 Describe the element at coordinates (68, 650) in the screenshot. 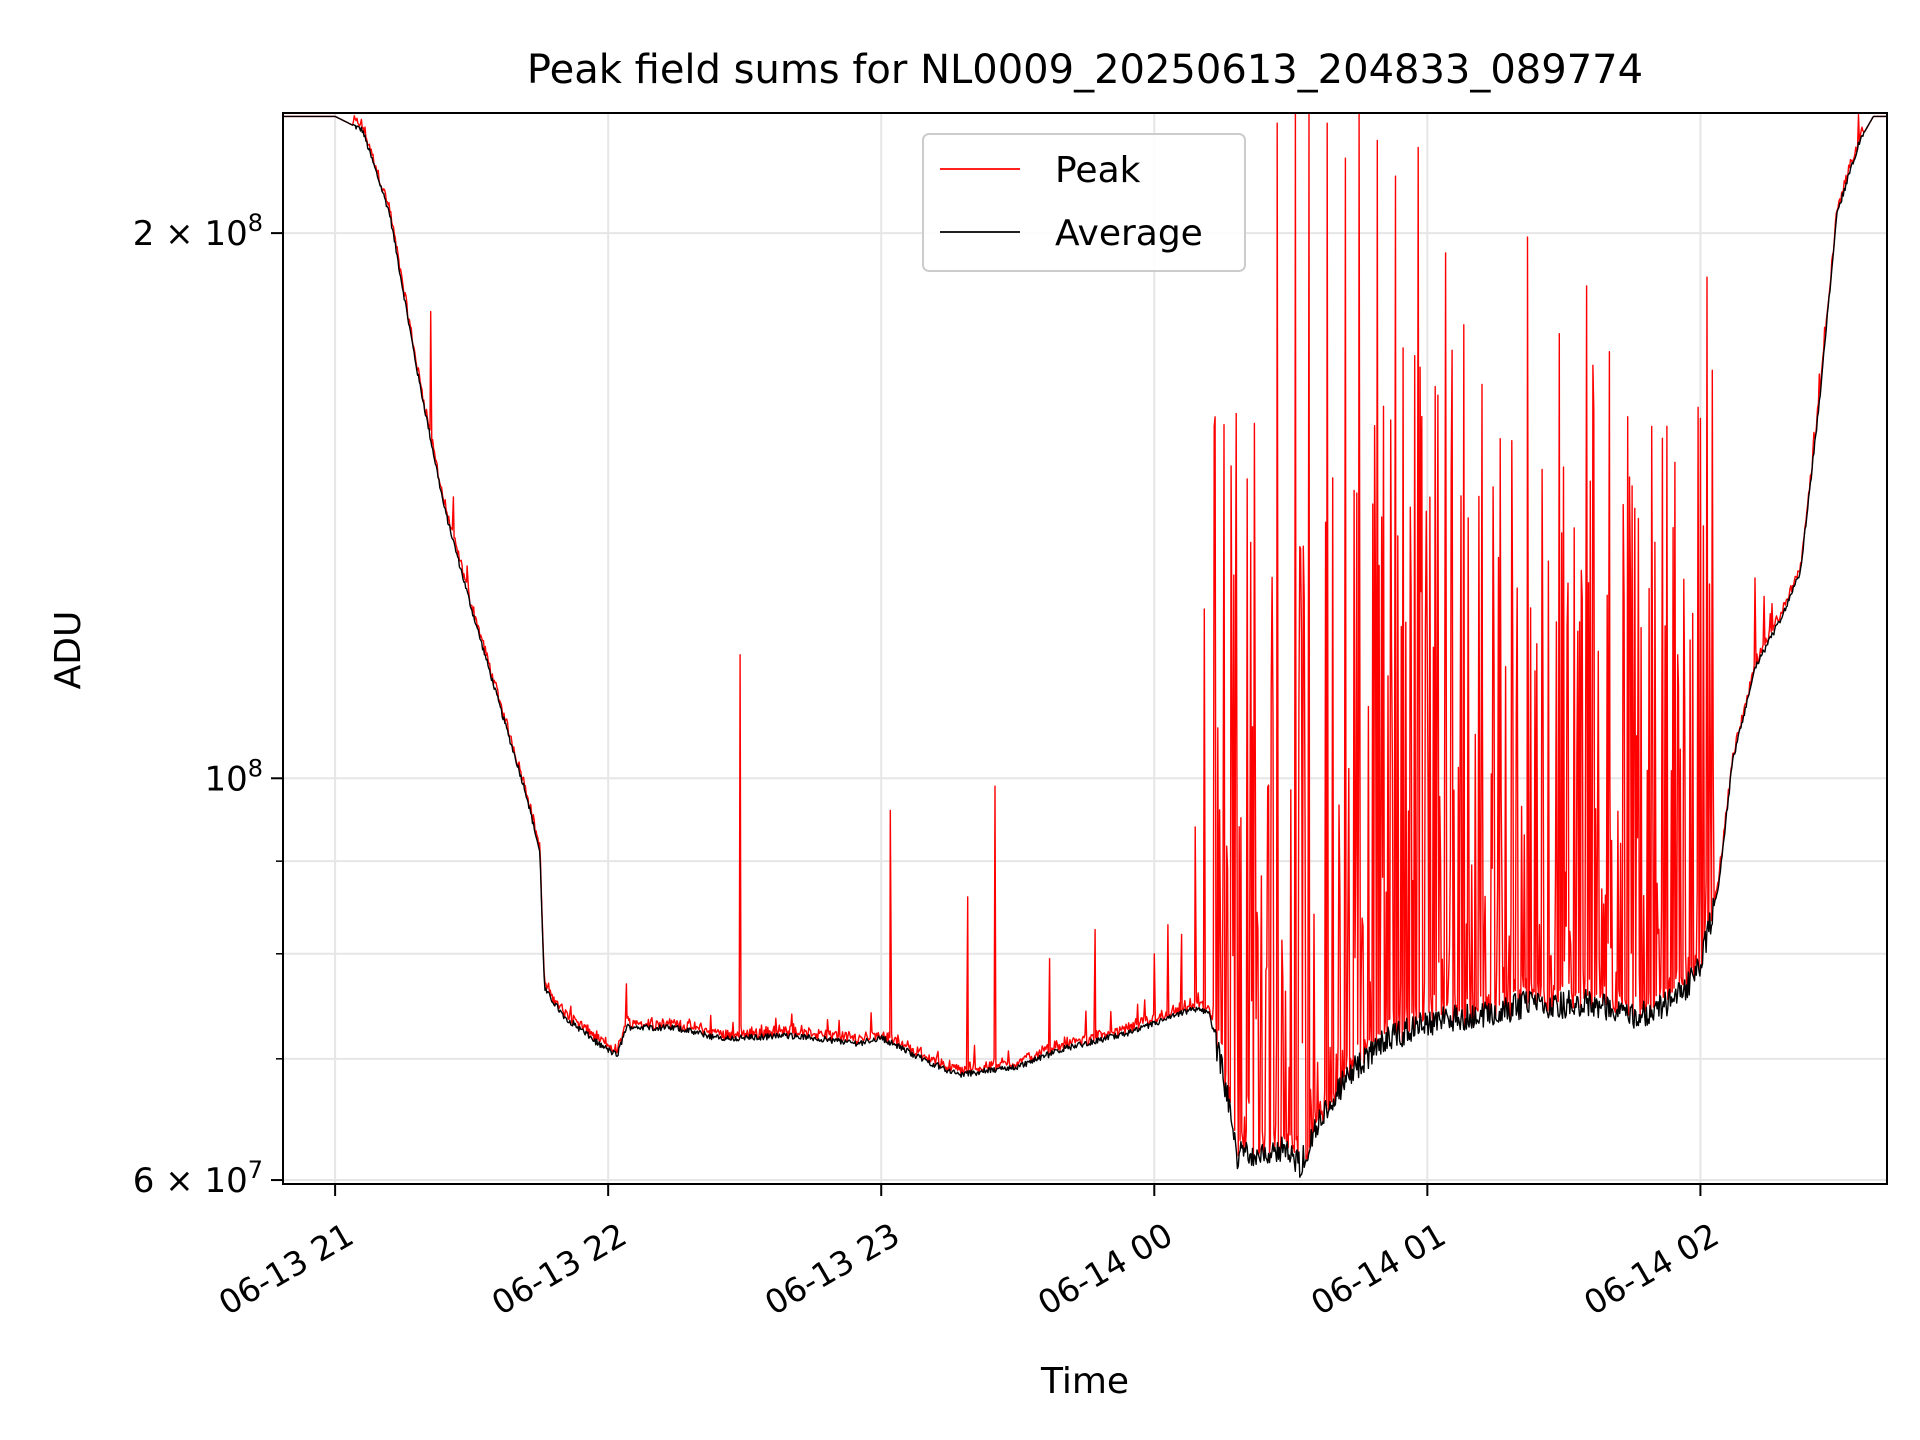

I see `y-axis-label: ADU` at that location.